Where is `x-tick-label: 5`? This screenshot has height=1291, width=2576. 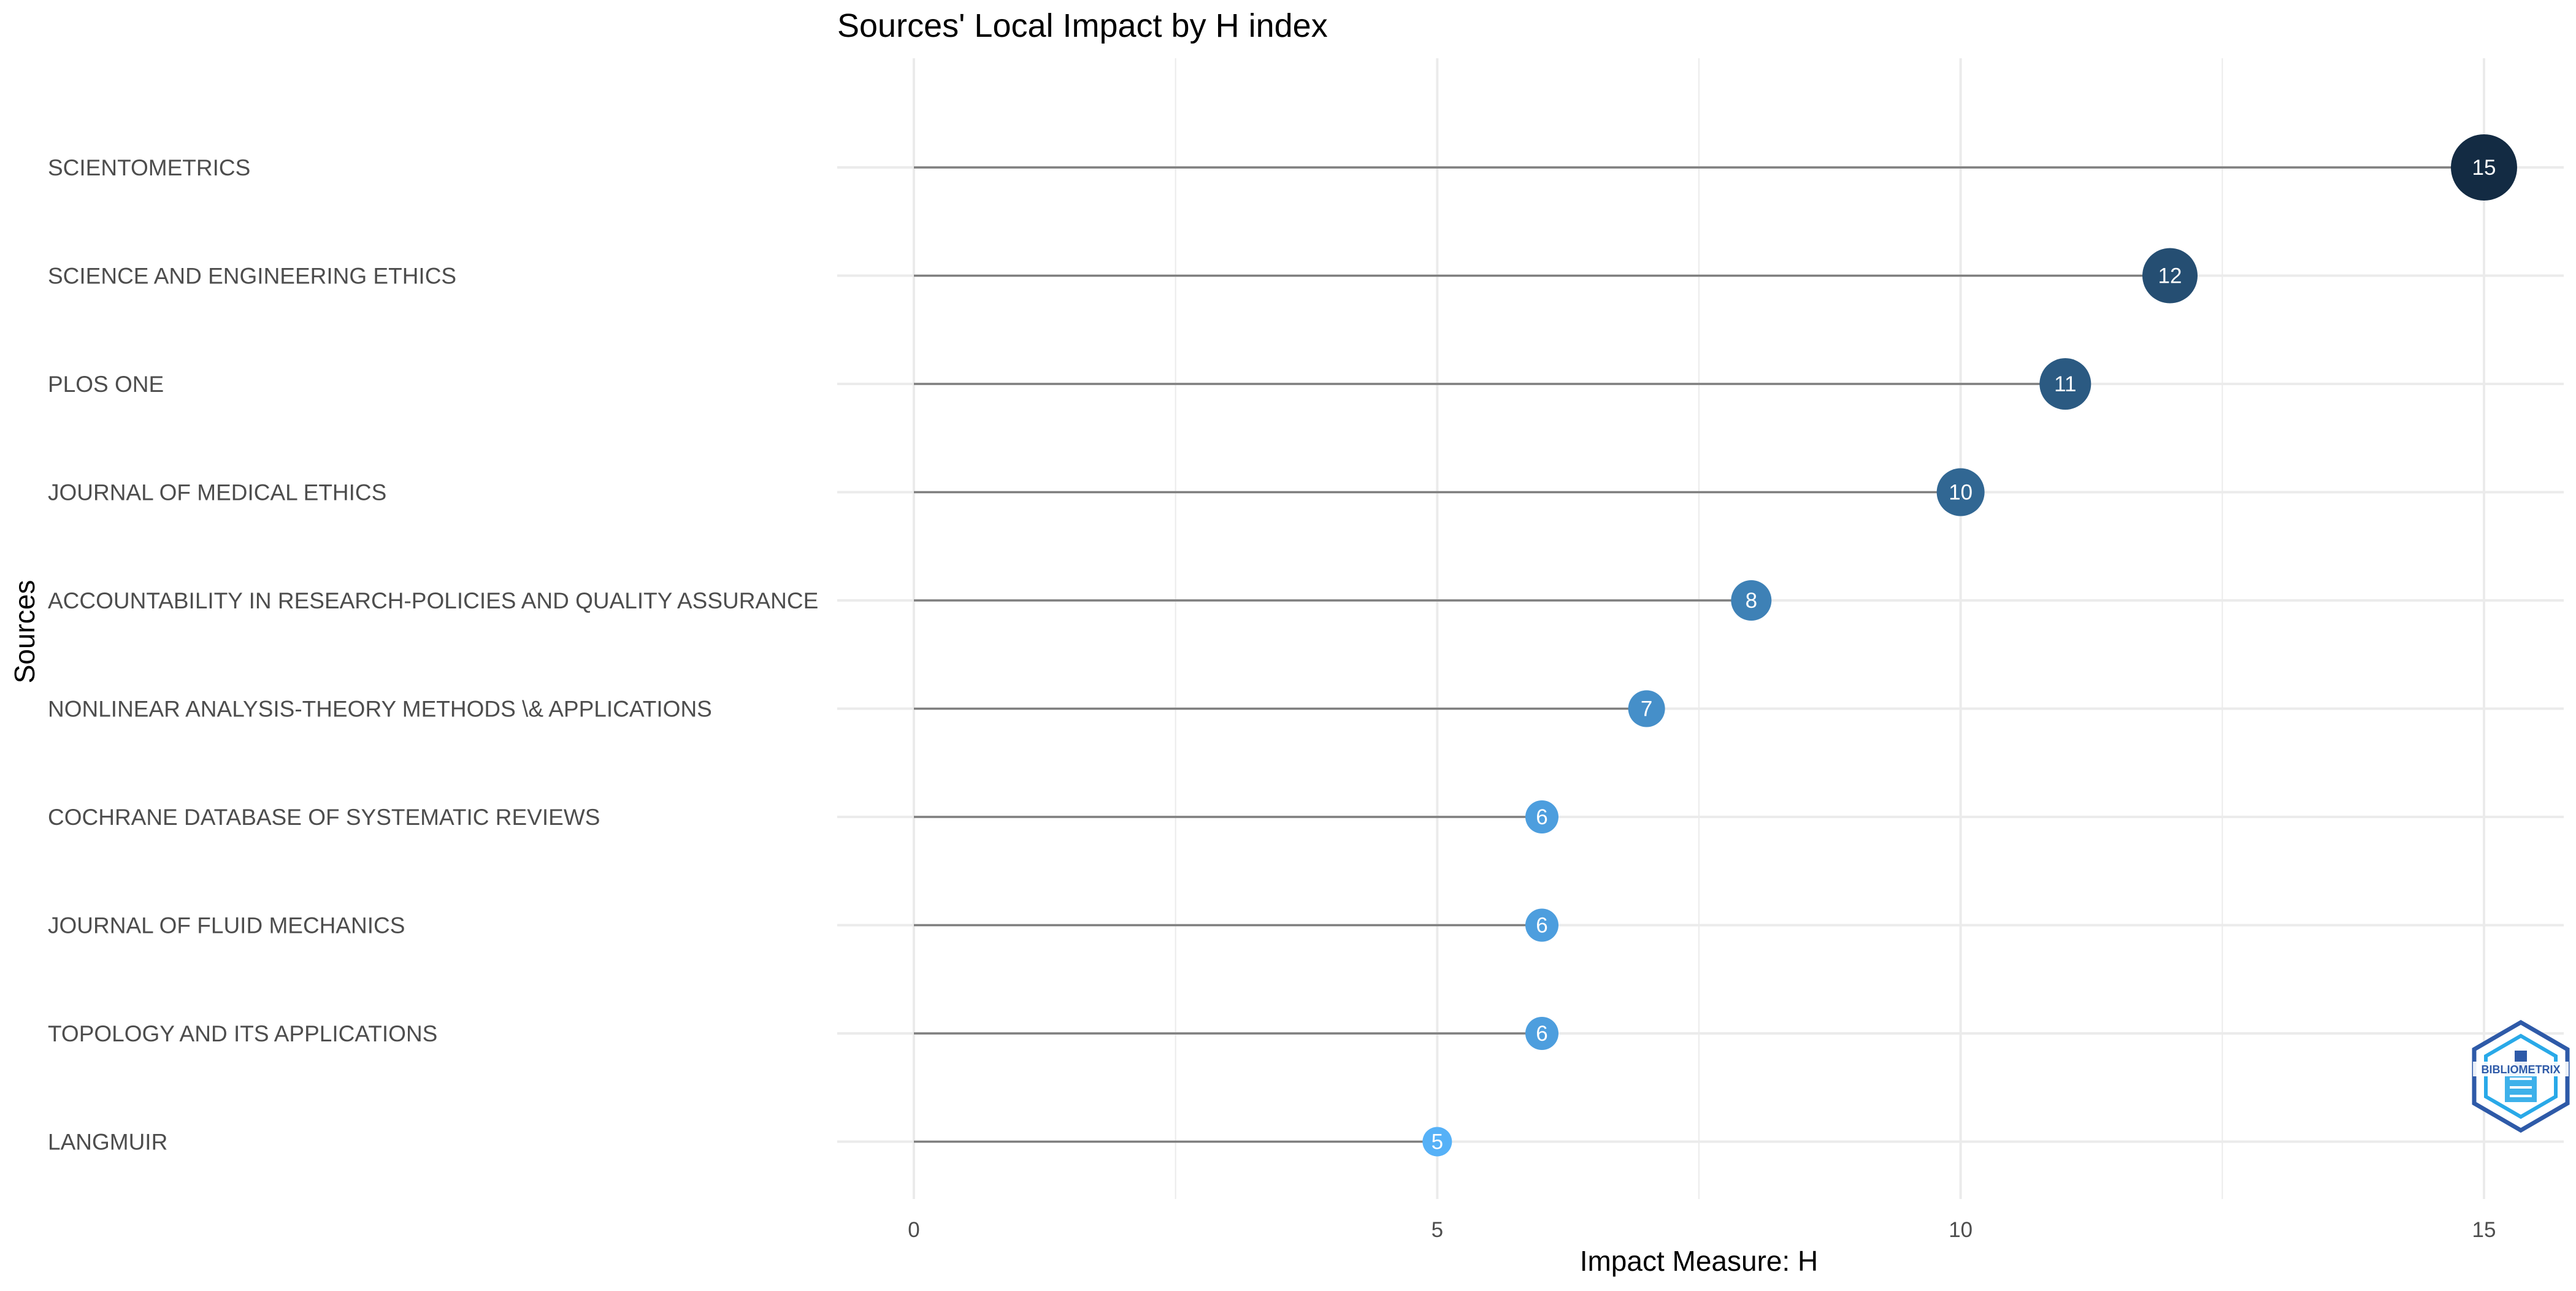 x-tick-label: 5 is located at coordinates (1437, 1230).